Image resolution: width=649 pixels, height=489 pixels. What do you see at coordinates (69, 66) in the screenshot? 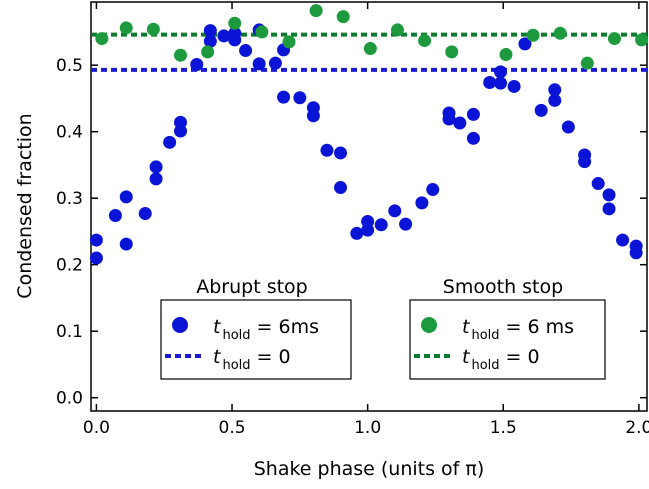
I see `y-tick-label: 0.5` at bounding box center [69, 66].